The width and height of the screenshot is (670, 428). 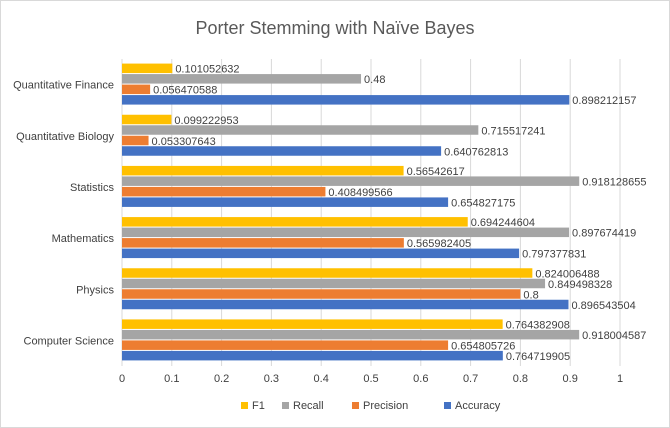 I want to click on data-label: 0.897674419, so click(x=604, y=234).